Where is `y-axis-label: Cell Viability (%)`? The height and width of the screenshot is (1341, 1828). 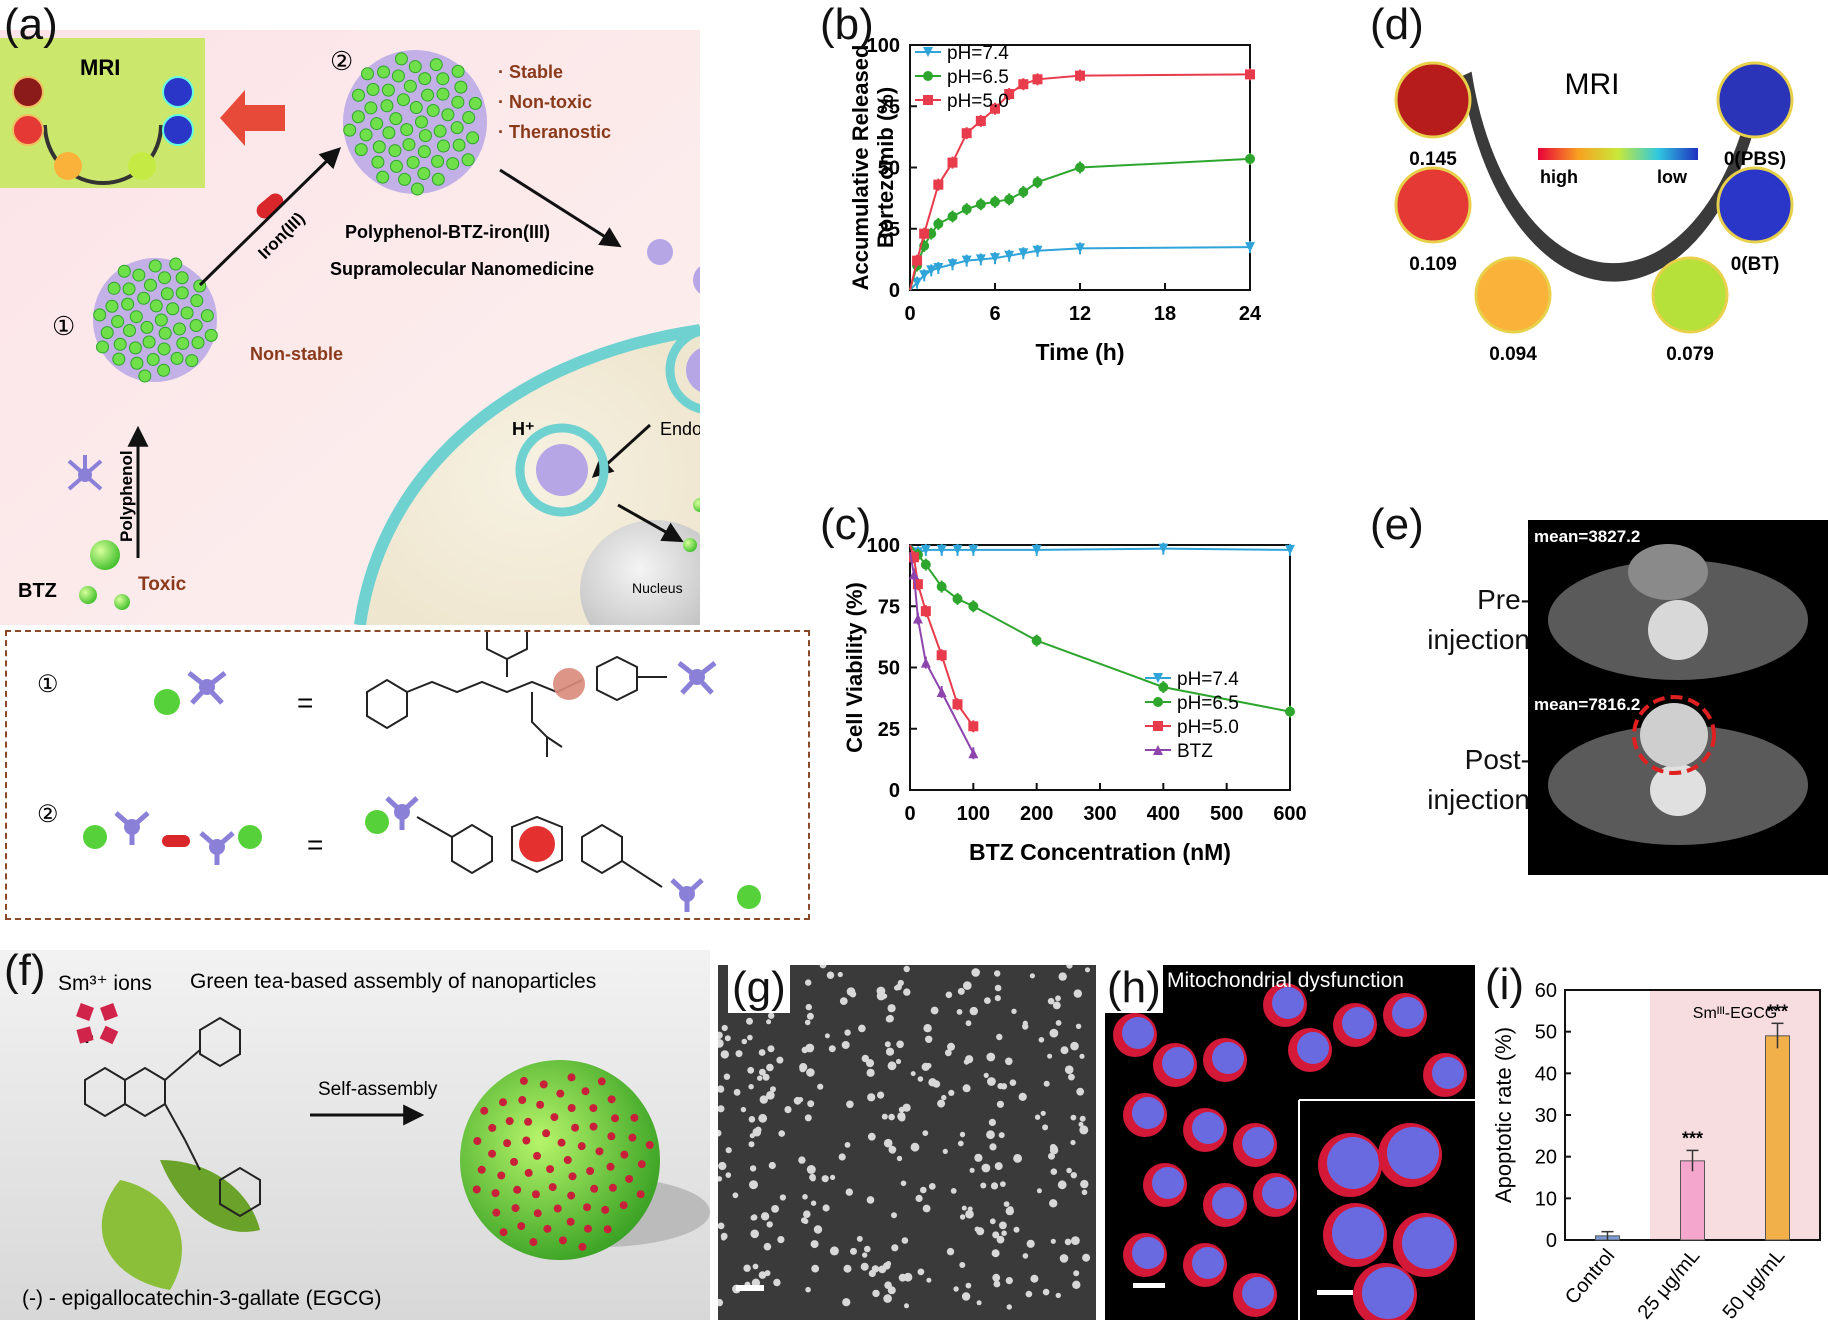
y-axis-label: Cell Viability (%) is located at coordinates (854, 667).